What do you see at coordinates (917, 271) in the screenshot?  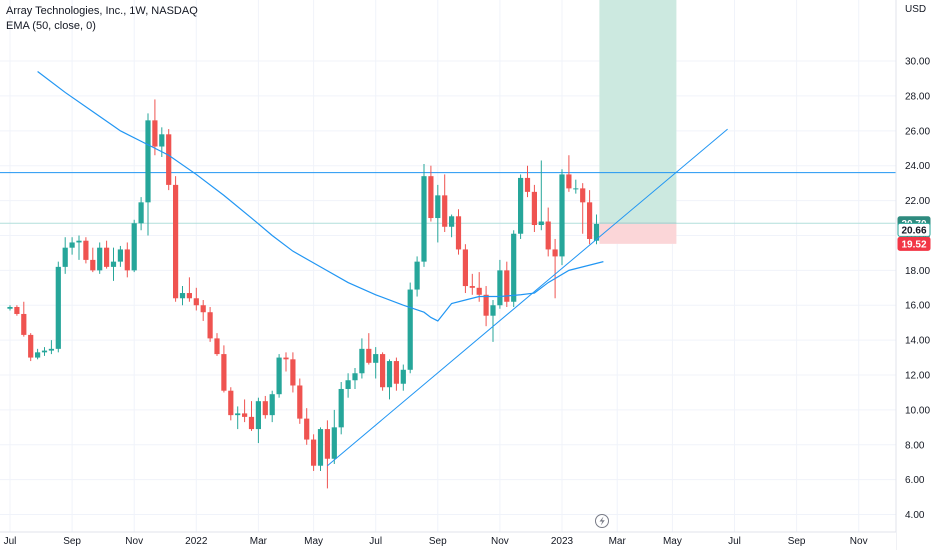 I see `price-tick-label: 18.00` at bounding box center [917, 271].